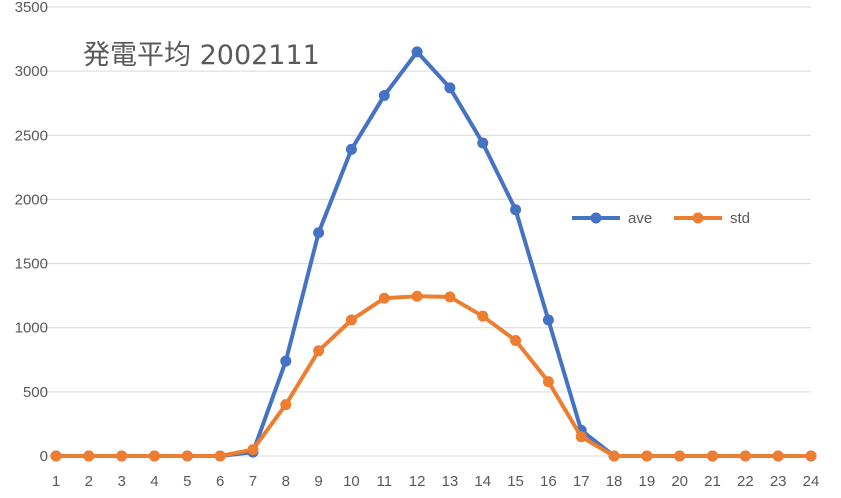  What do you see at coordinates (417, 481) in the screenshot?
I see `x-tick-label: 12` at bounding box center [417, 481].